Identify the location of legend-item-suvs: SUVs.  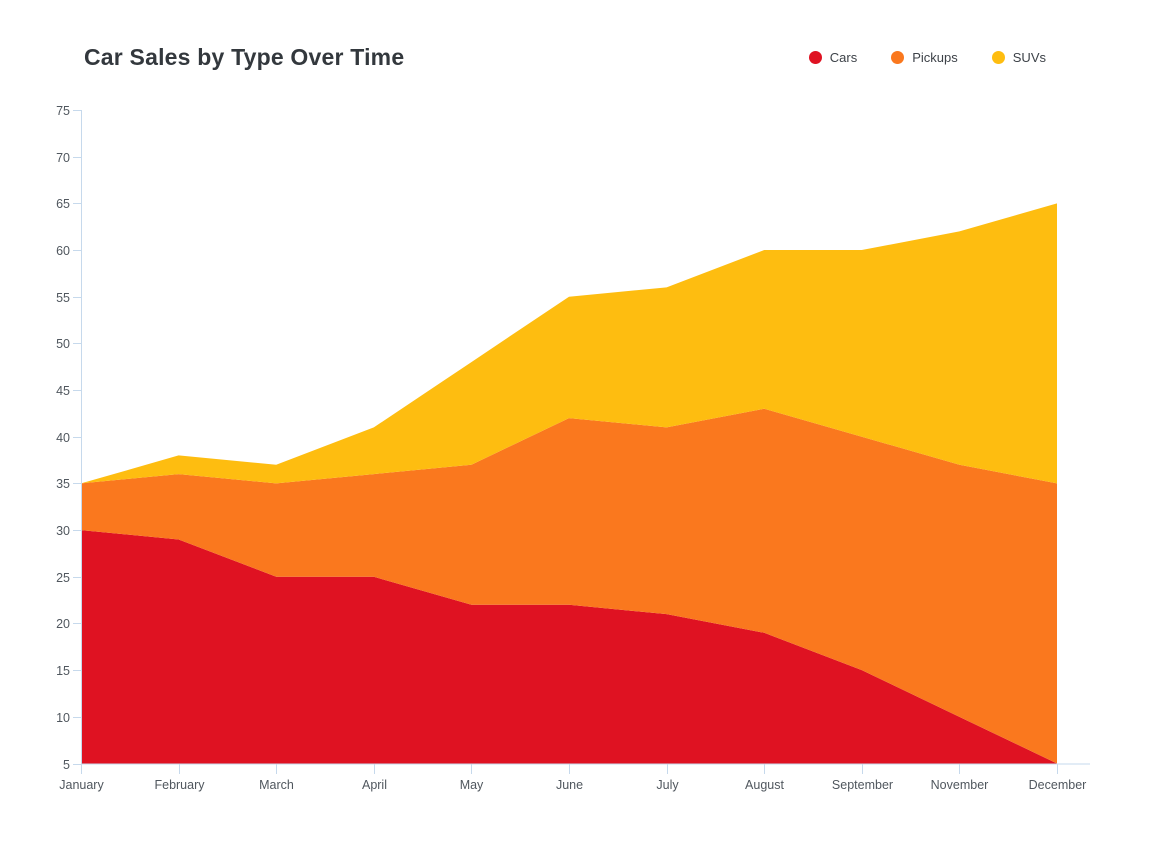
(1018, 57).